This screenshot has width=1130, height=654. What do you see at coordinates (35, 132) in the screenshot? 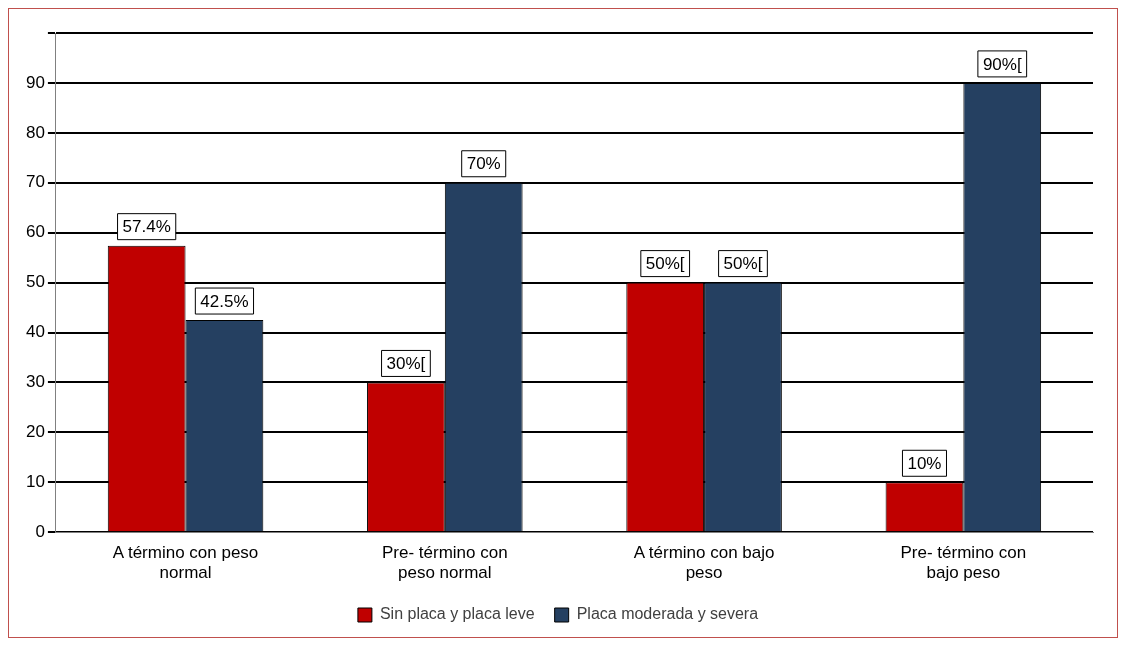
I see `y-tick-label: 80` at bounding box center [35, 132].